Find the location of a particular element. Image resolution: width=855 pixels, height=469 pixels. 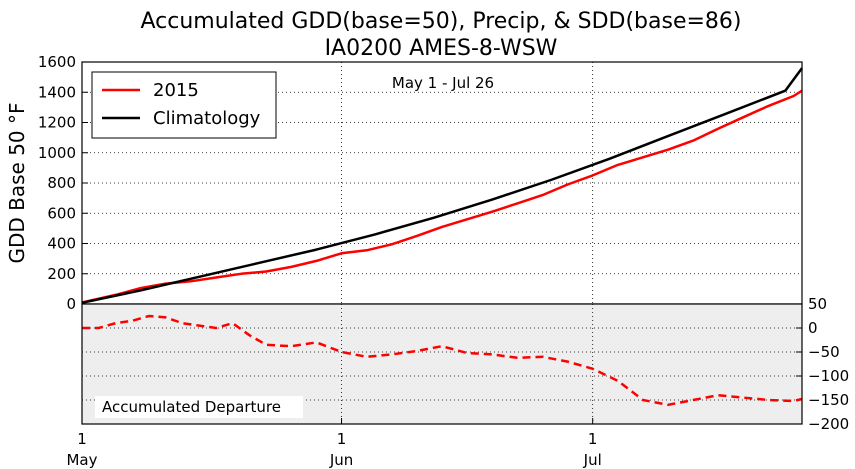

departure-label-box is located at coordinates (199, 407).